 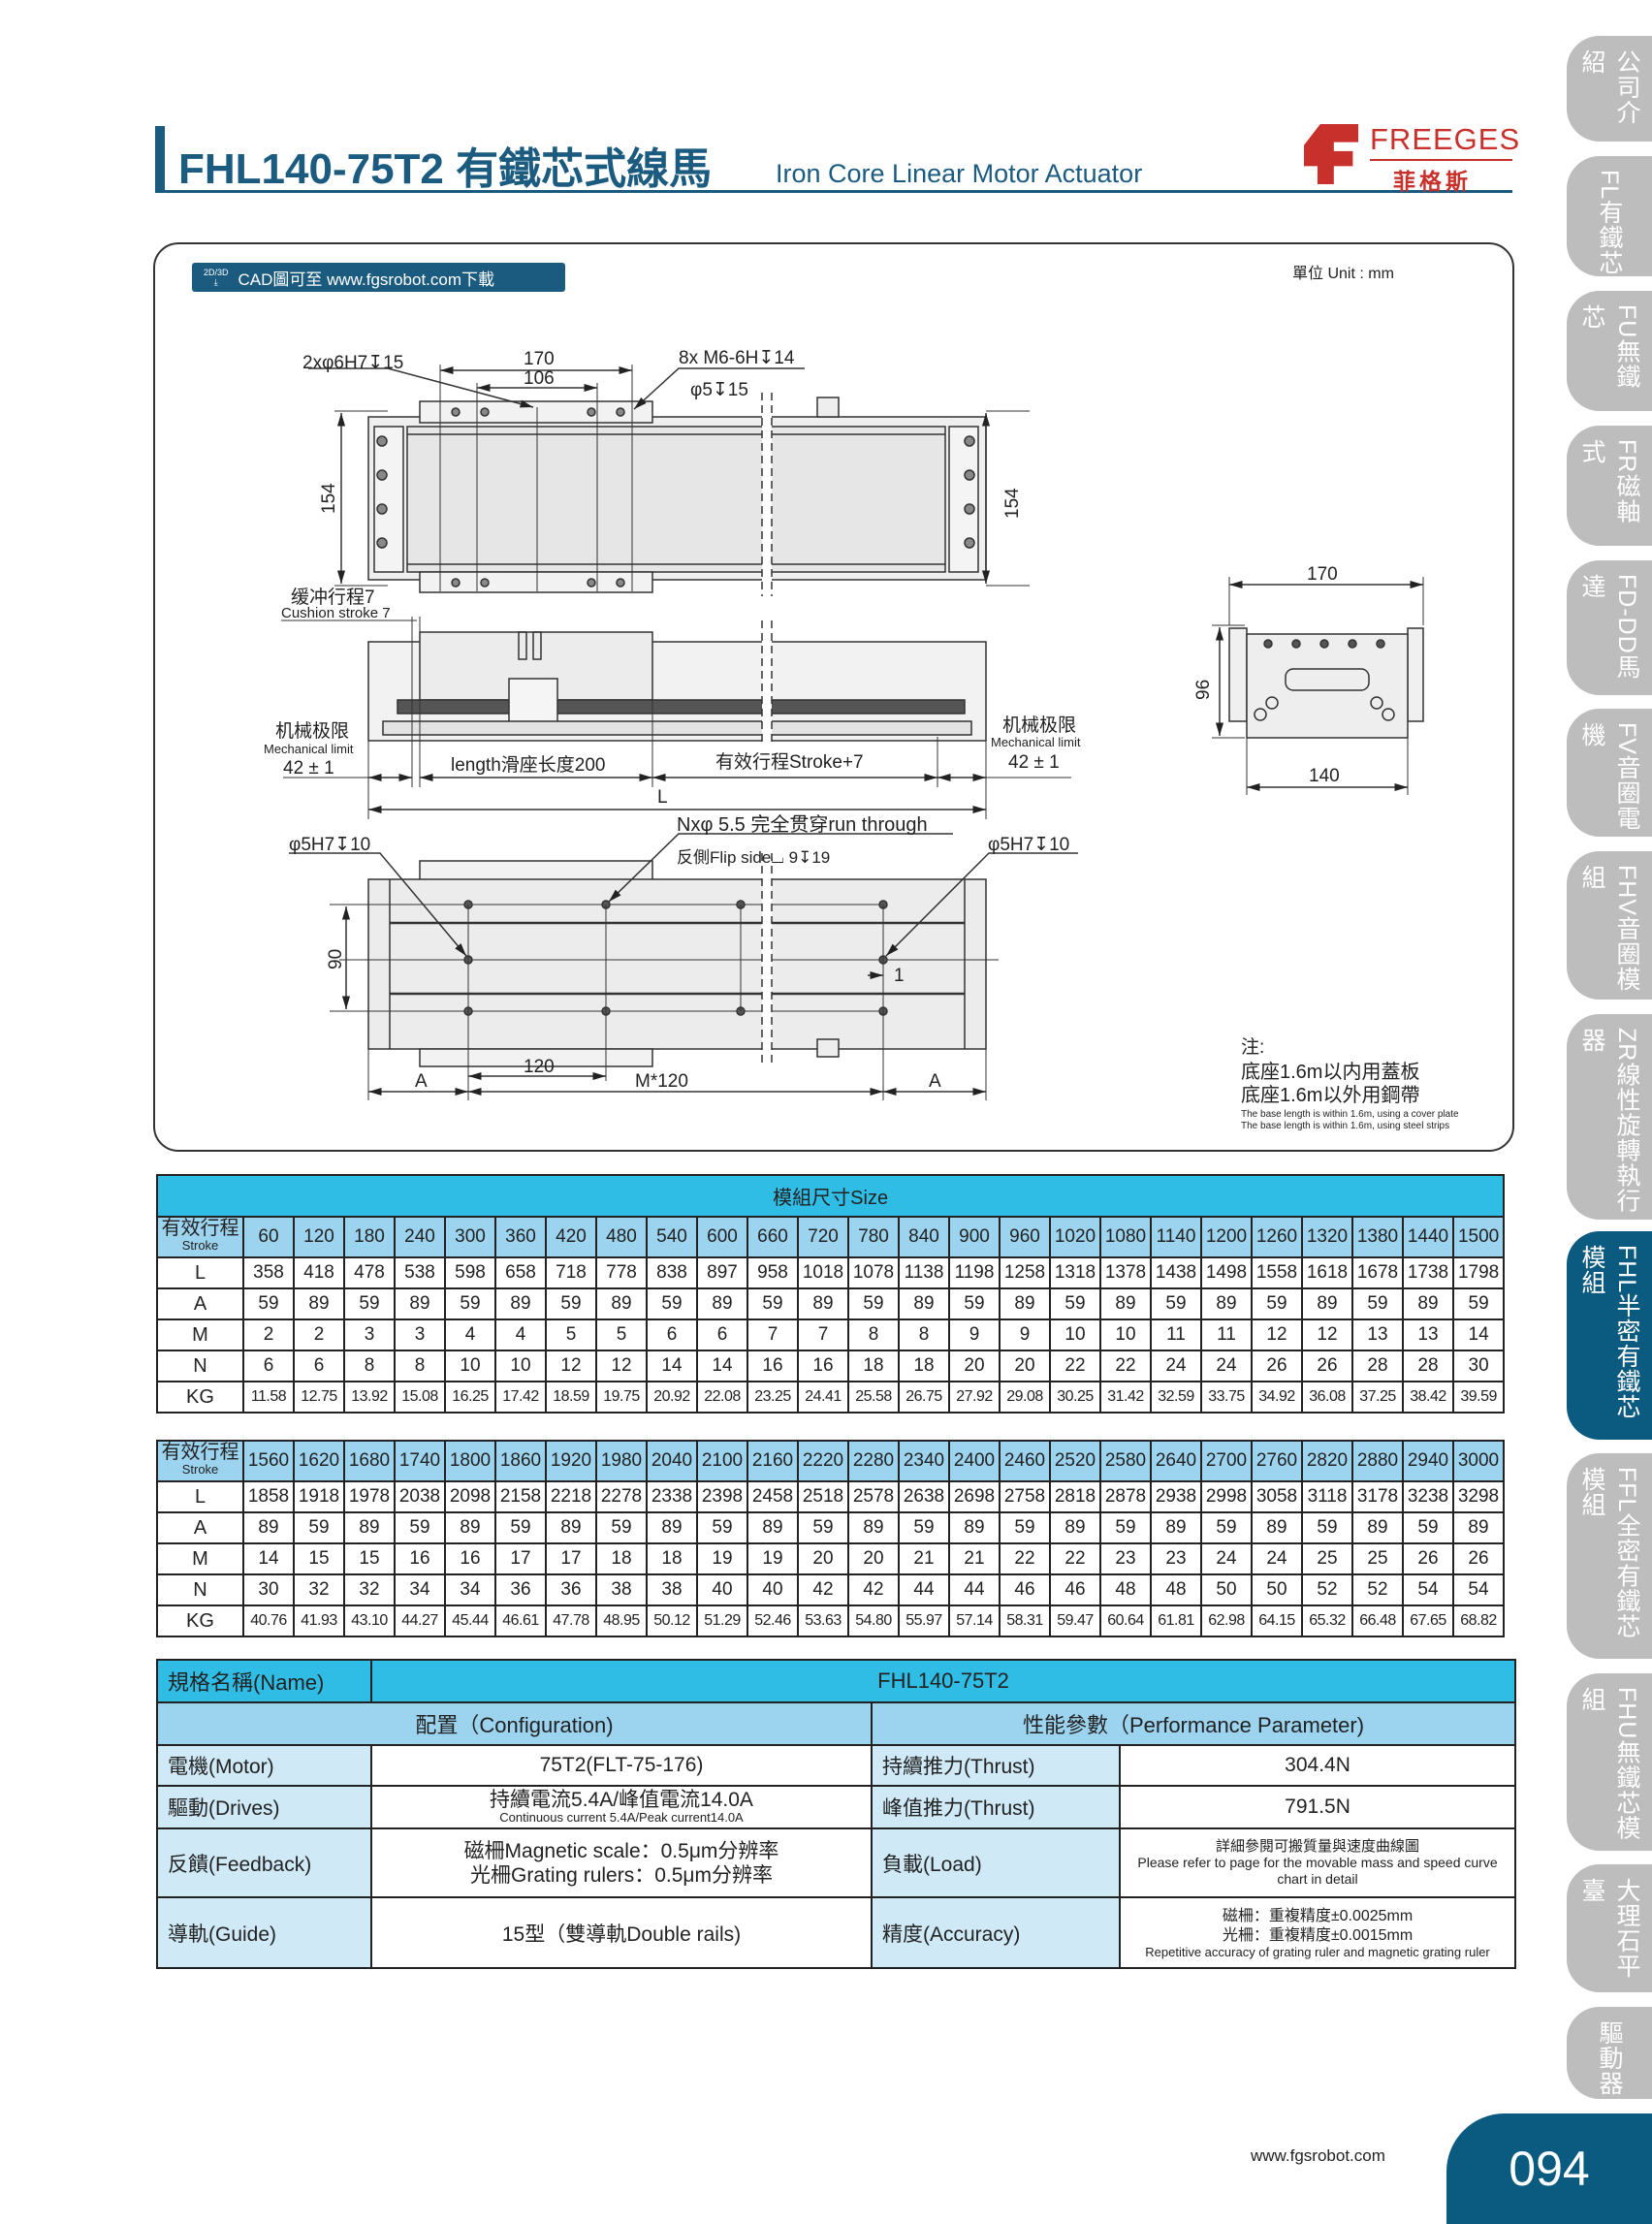 What do you see at coordinates (1226, 1237) in the screenshot?
I see `stroke-cell: 1200` at bounding box center [1226, 1237].